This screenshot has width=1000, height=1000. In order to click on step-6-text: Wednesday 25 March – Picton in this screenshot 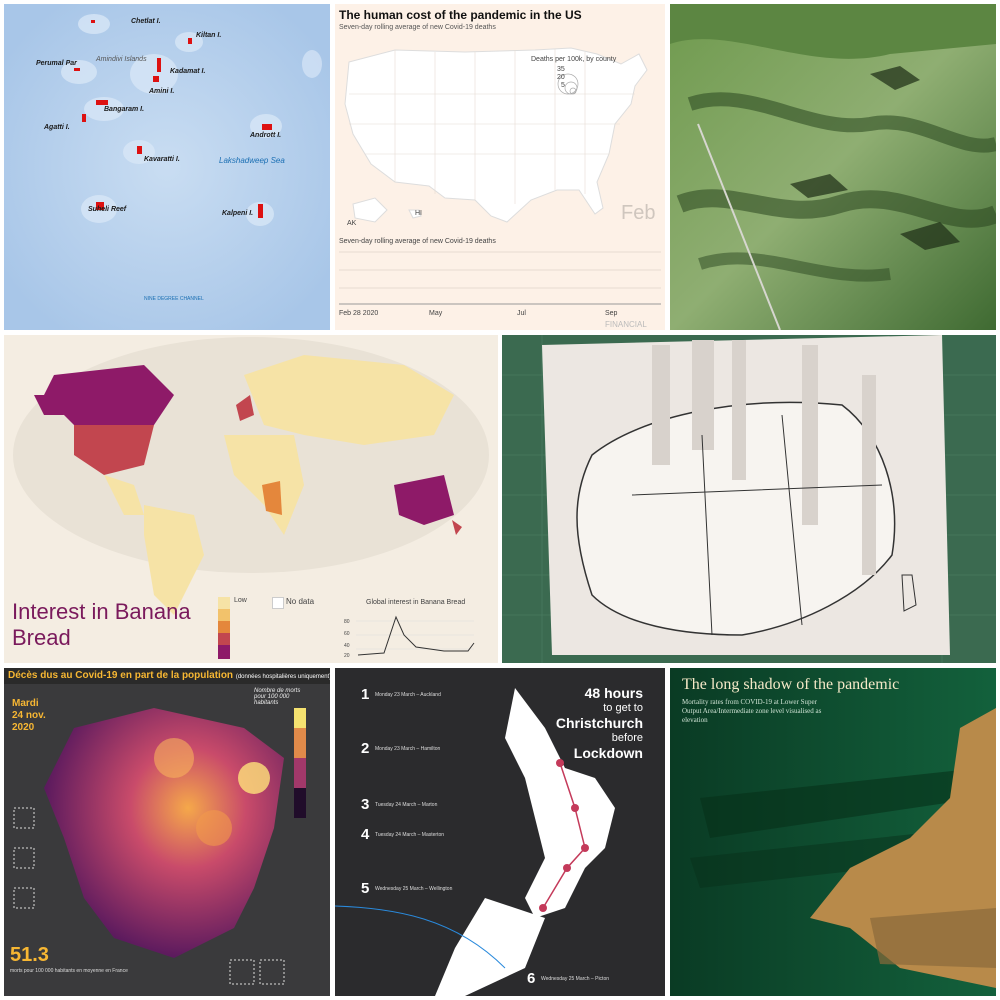, I will do `click(575, 979)`.